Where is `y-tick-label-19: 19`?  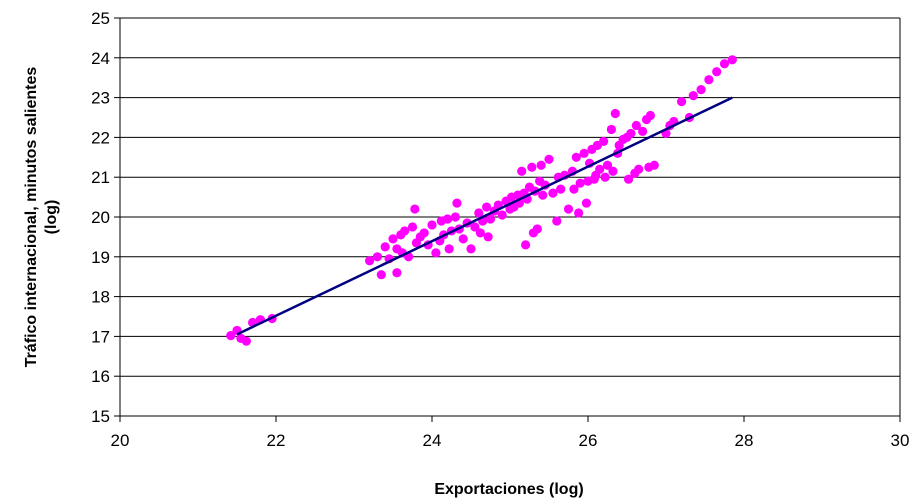
y-tick-label-19: 19 is located at coordinates (100, 257).